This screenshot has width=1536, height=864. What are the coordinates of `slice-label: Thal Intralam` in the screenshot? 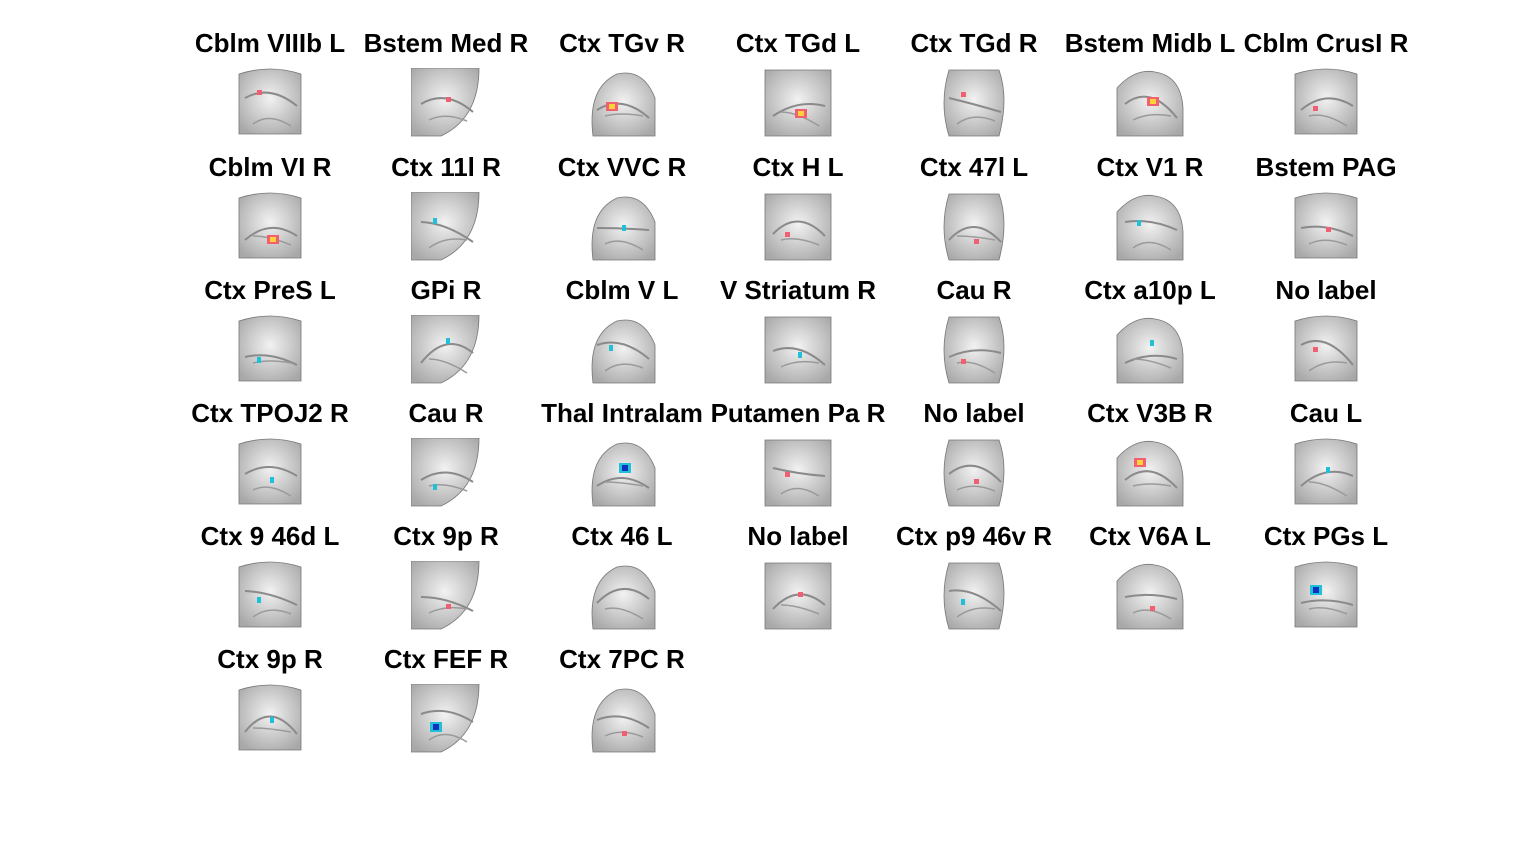 It's located at (622, 413).